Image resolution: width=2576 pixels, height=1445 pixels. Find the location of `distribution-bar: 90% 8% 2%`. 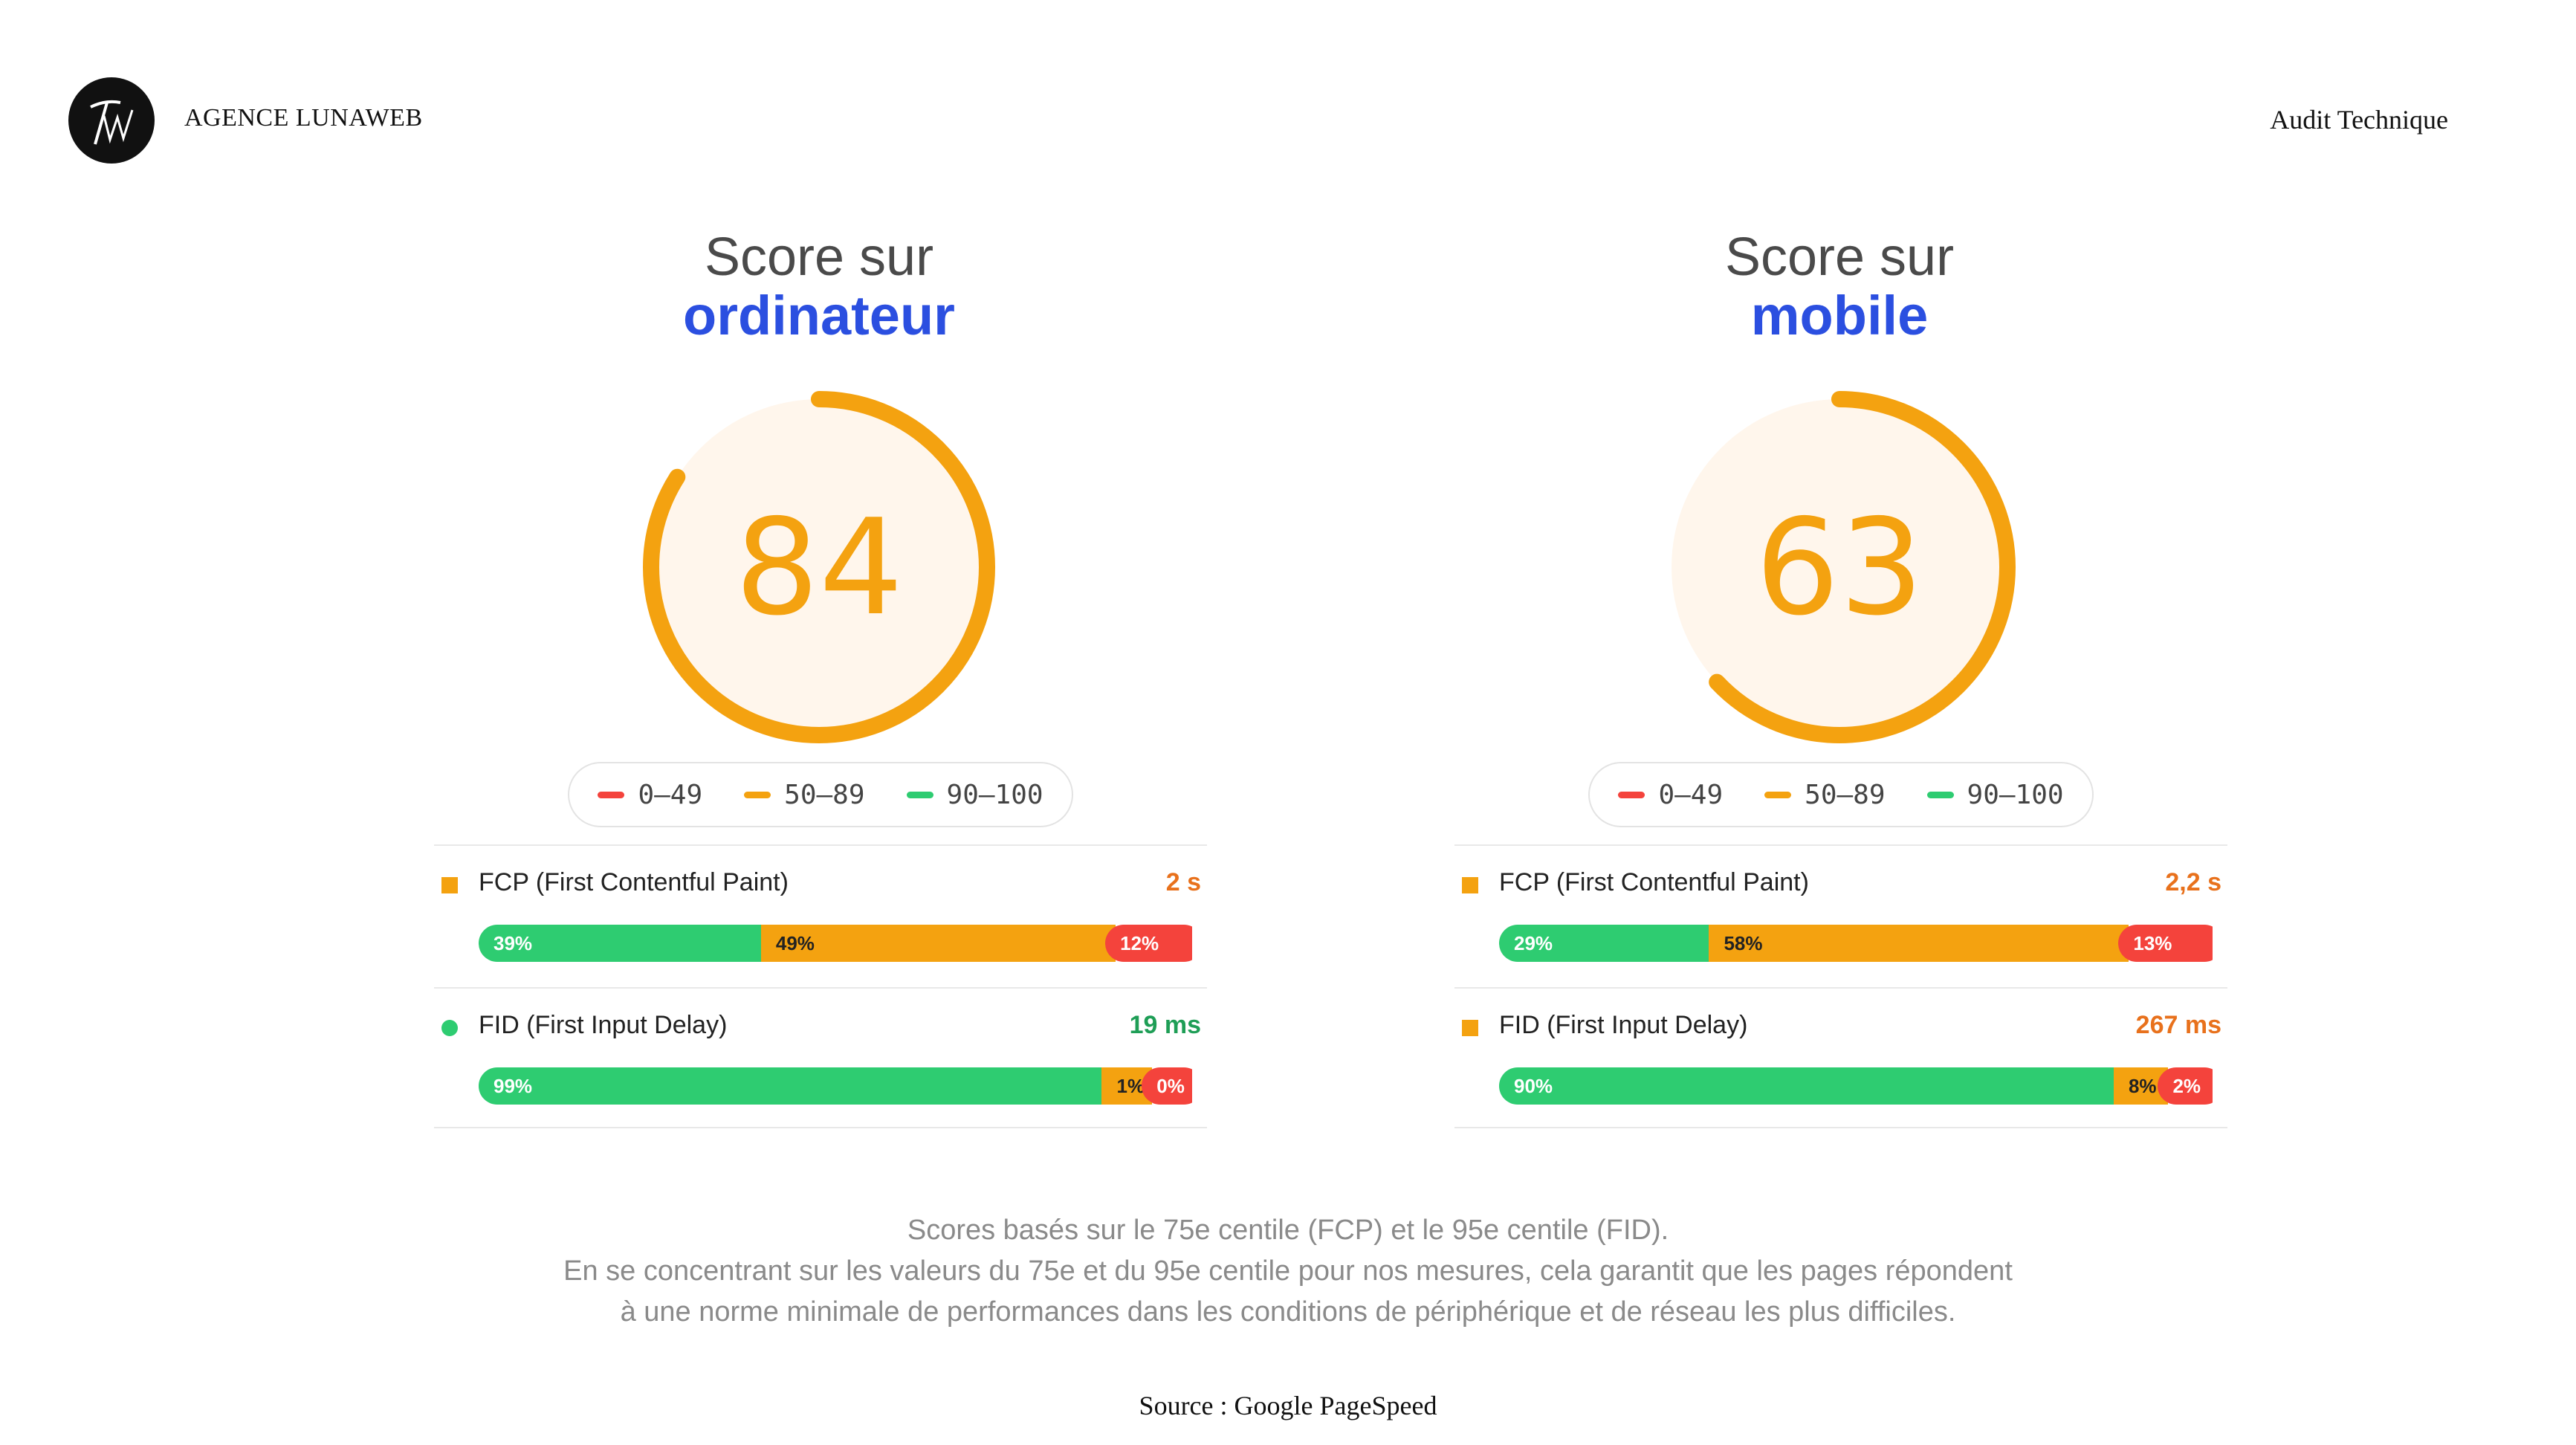

distribution-bar: 90% 8% 2% is located at coordinates (1861, 1086).